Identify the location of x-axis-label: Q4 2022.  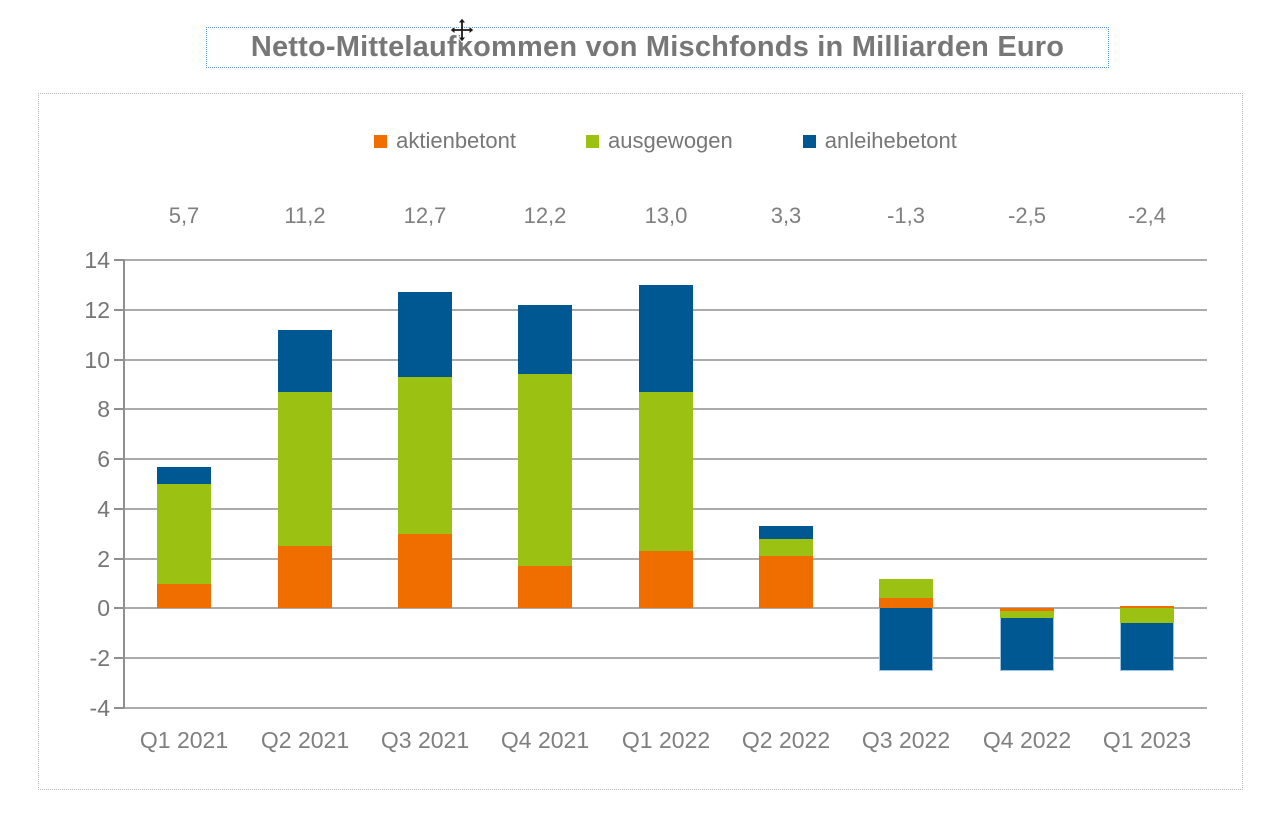
(1027, 740).